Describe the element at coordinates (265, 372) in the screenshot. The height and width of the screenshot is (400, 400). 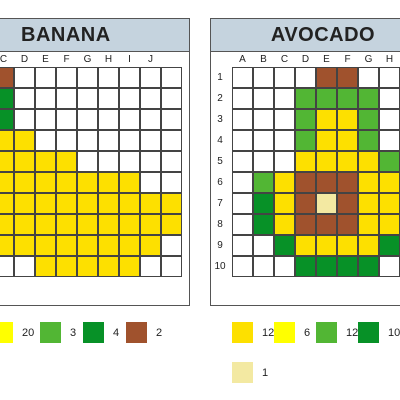
I see `legend-count: 1` at that location.